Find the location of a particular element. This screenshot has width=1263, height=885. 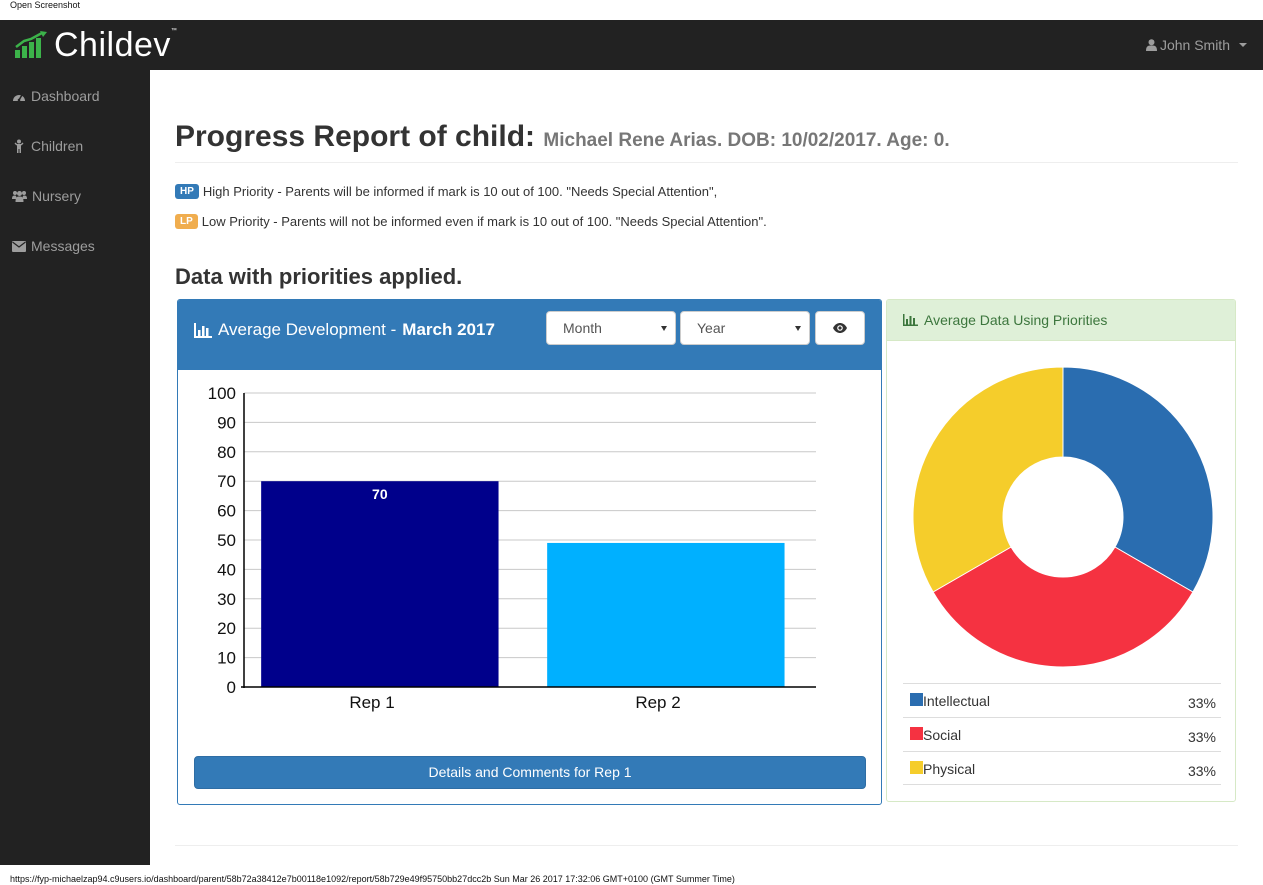

sidebar-item-label: Children is located at coordinates (57, 146).